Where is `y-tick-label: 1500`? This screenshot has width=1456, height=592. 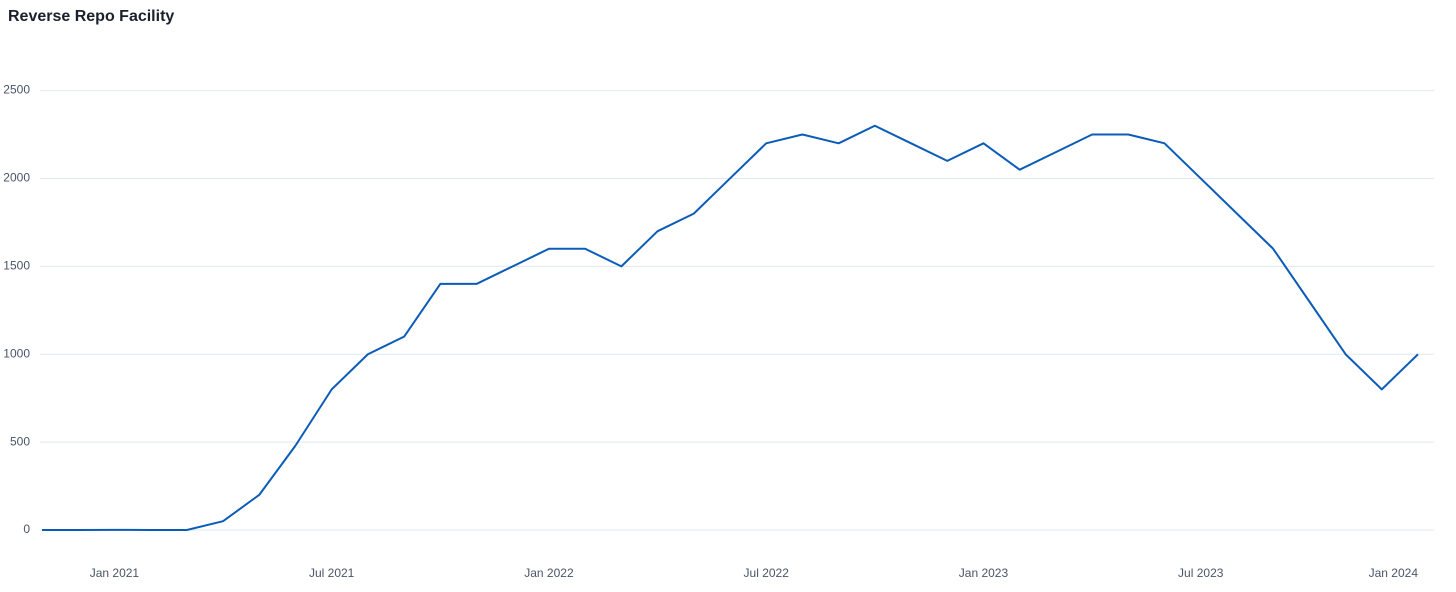 y-tick-label: 1500 is located at coordinates (16, 266).